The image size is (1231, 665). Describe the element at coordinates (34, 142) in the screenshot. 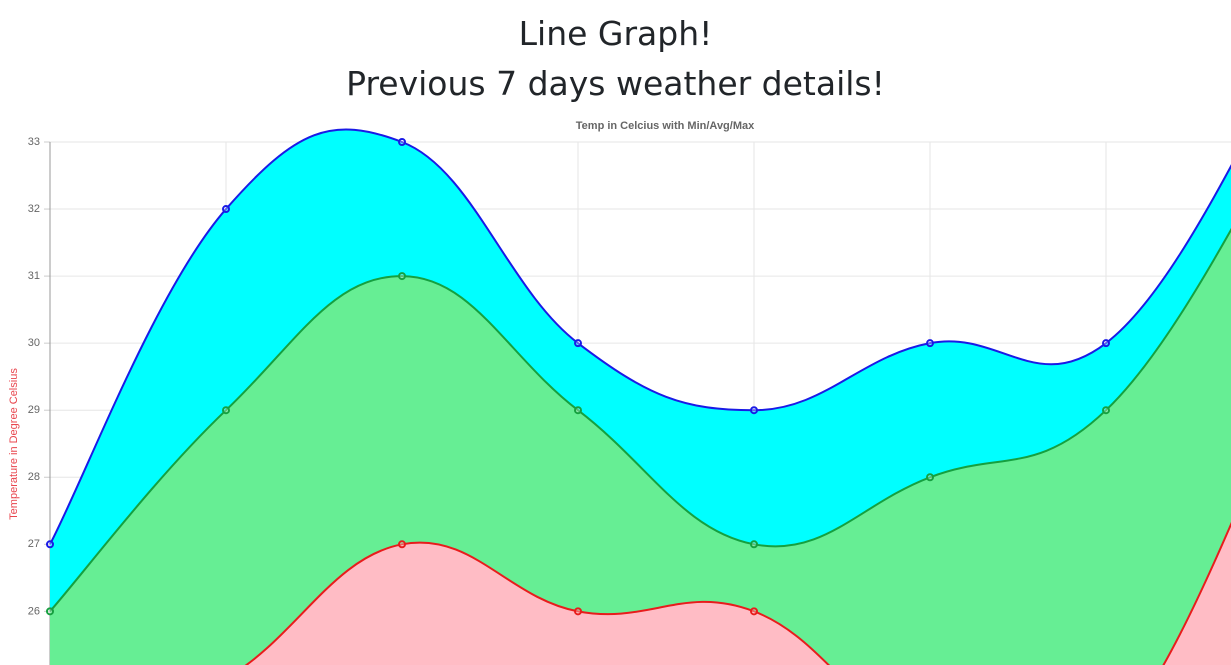

I see `y-tick-label: 33` at that location.